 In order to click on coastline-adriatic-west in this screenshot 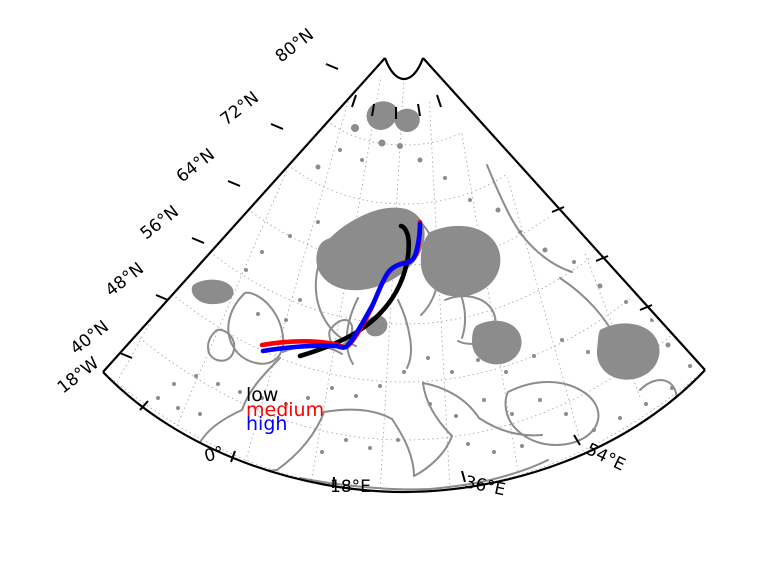, I will do `click(437, 409)`.